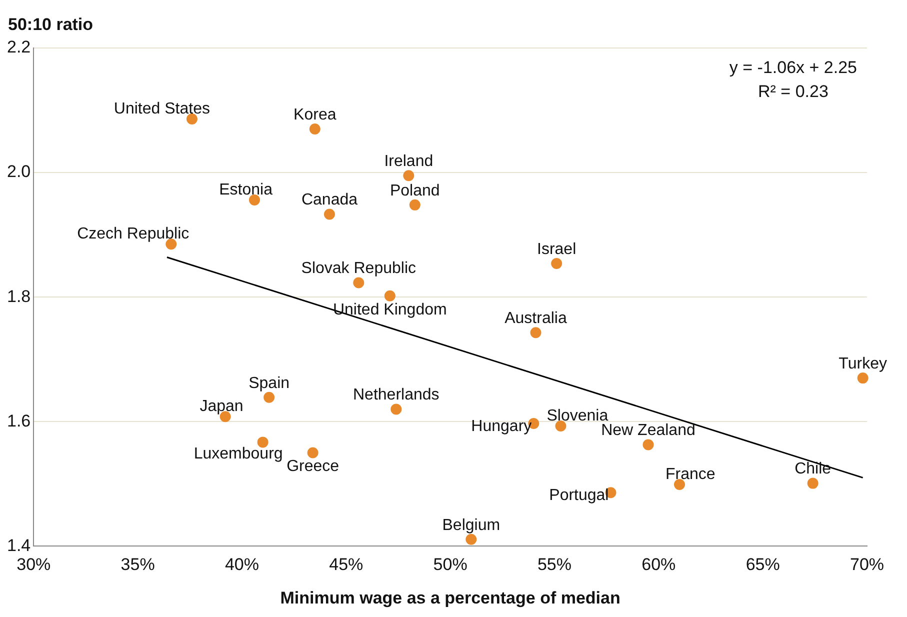 The height and width of the screenshot is (617, 907). Describe the element at coordinates (358, 269) in the screenshot. I see `series-label: Slovak Republic` at that location.